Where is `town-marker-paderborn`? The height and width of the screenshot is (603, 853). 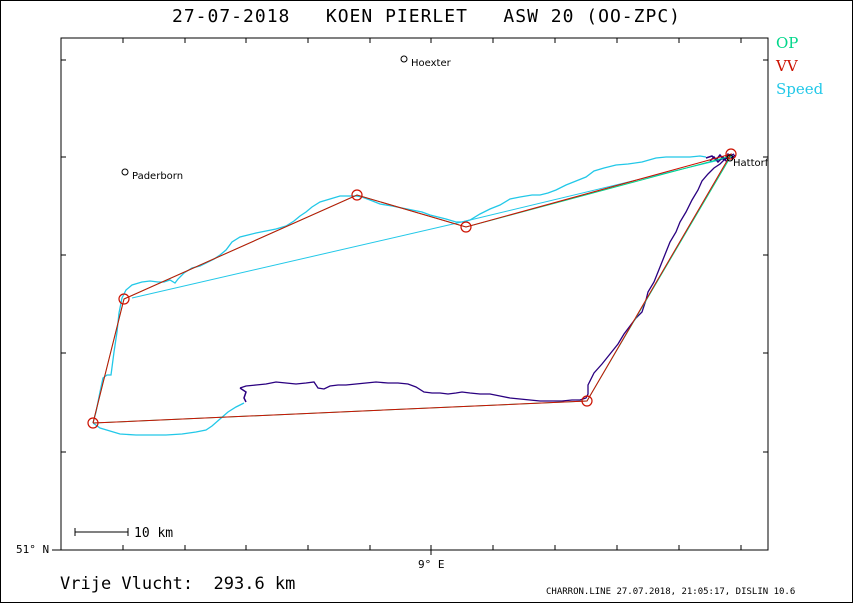
town-marker-paderborn is located at coordinates (125, 172).